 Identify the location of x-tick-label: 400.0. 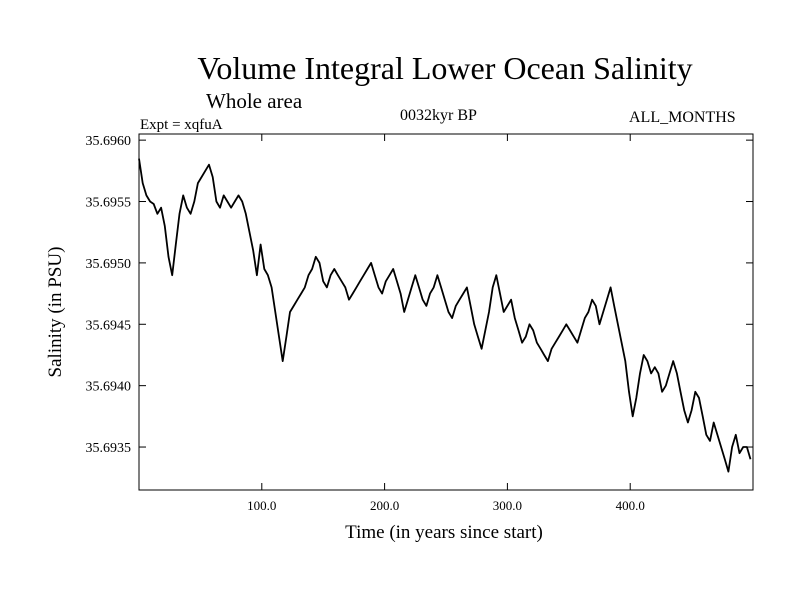
(630, 505).